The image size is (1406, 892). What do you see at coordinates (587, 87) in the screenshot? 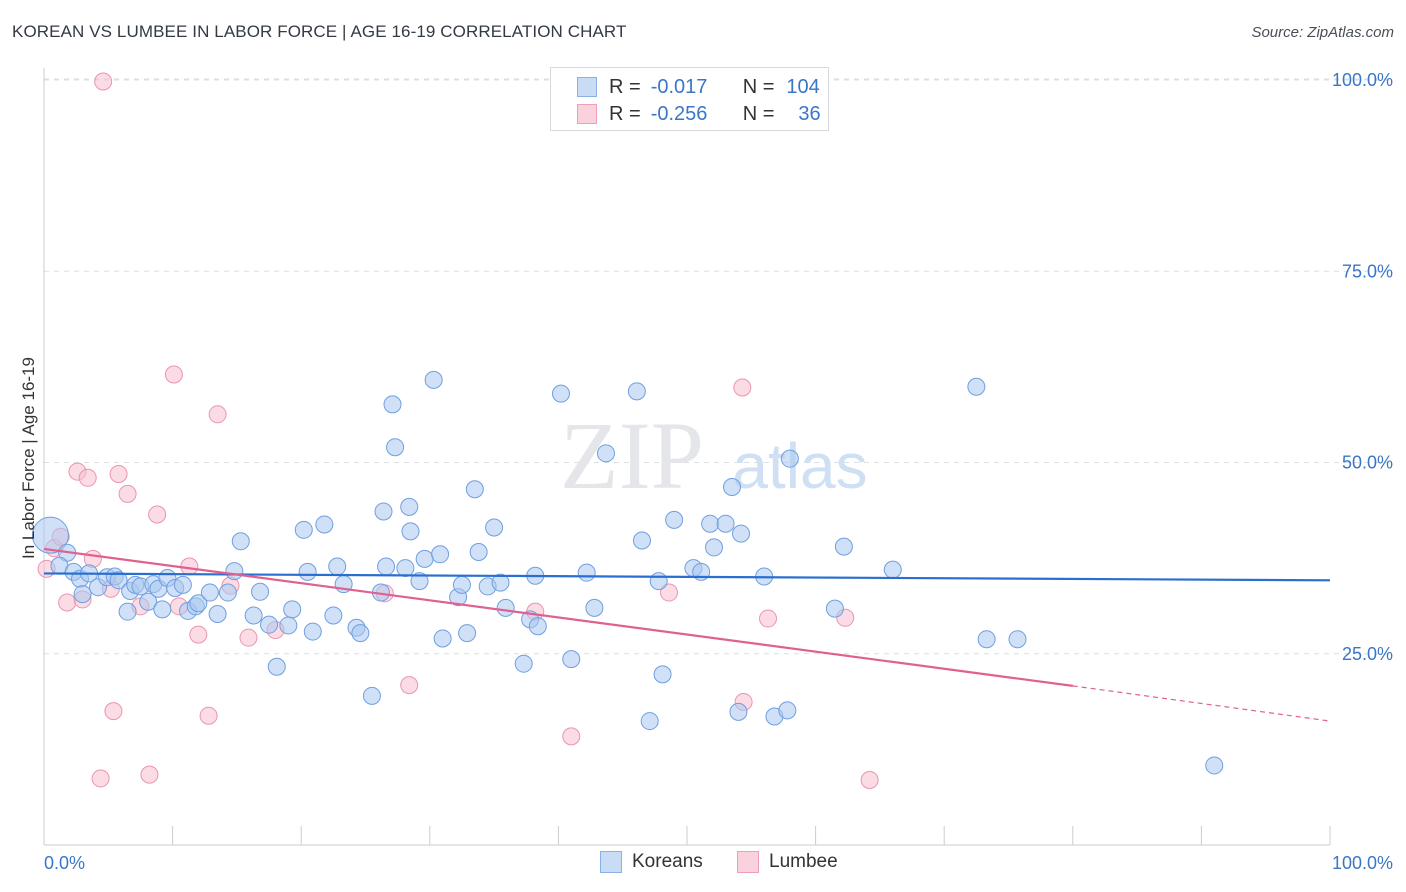
I see `koreans-swatch` at bounding box center [587, 87].